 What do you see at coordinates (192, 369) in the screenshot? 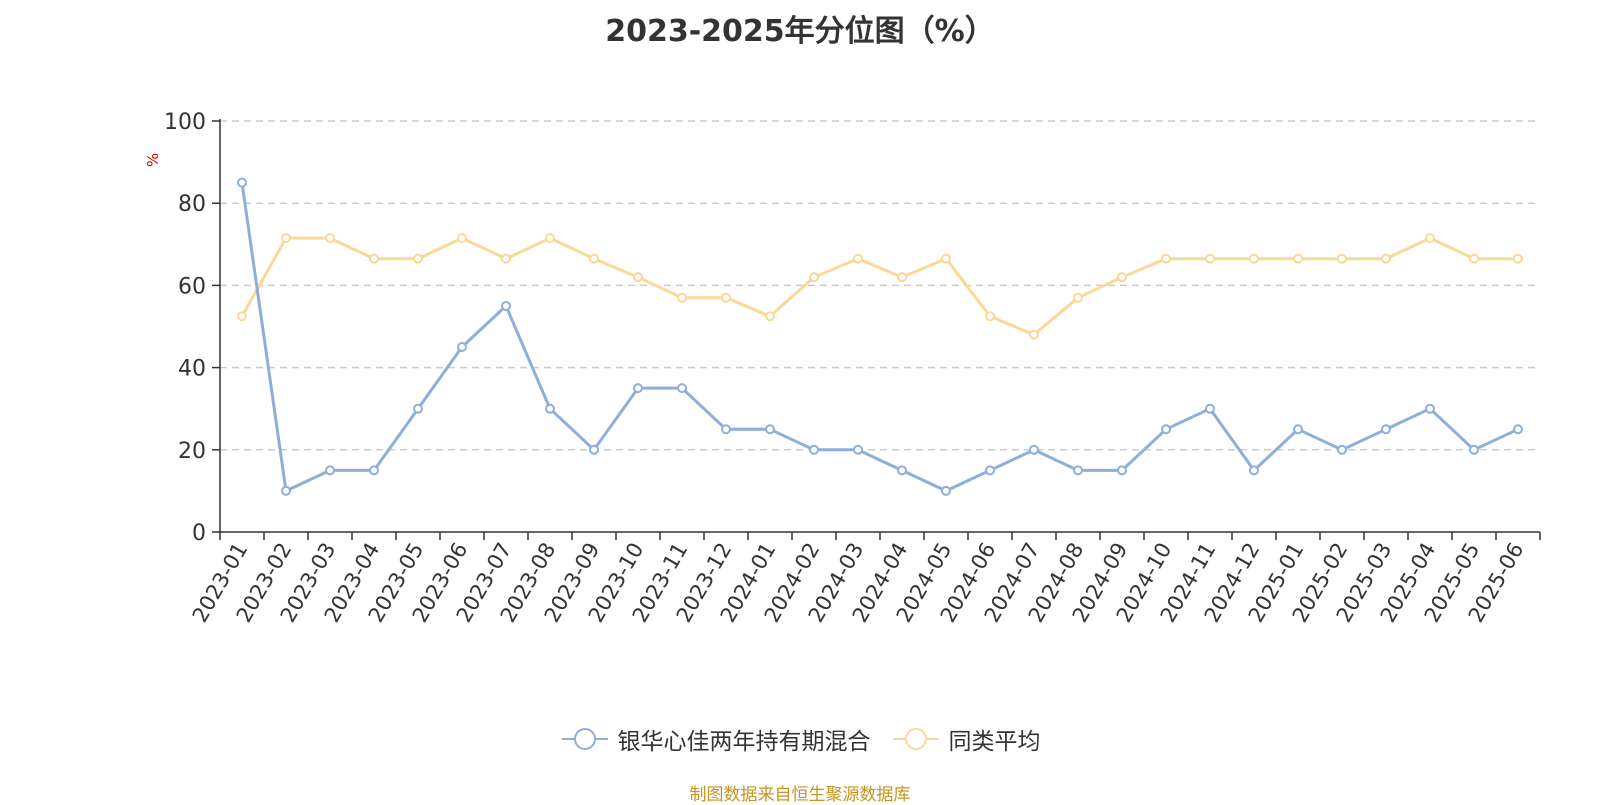
I see `y-tick-label-40: 40` at bounding box center [192, 369].